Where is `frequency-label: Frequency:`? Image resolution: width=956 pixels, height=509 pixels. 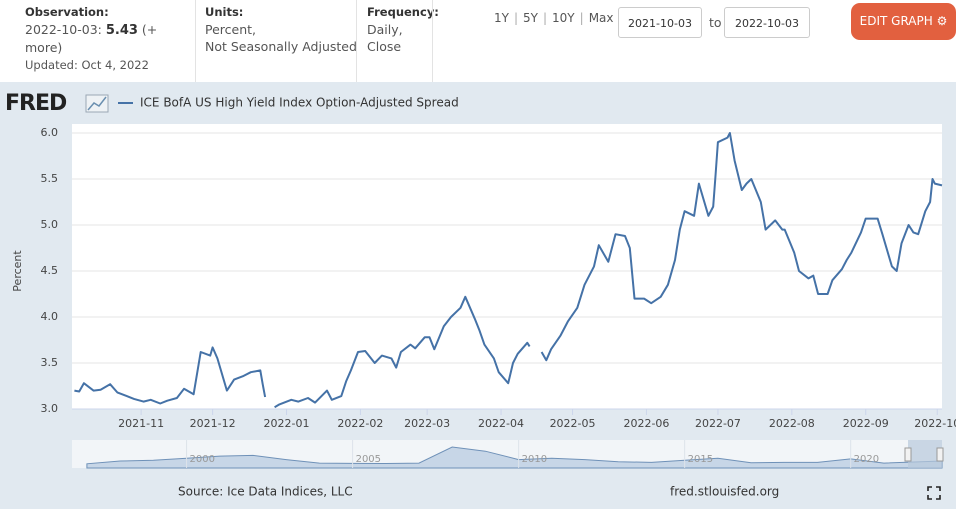 frequency-label: Frequency: is located at coordinates (403, 12).